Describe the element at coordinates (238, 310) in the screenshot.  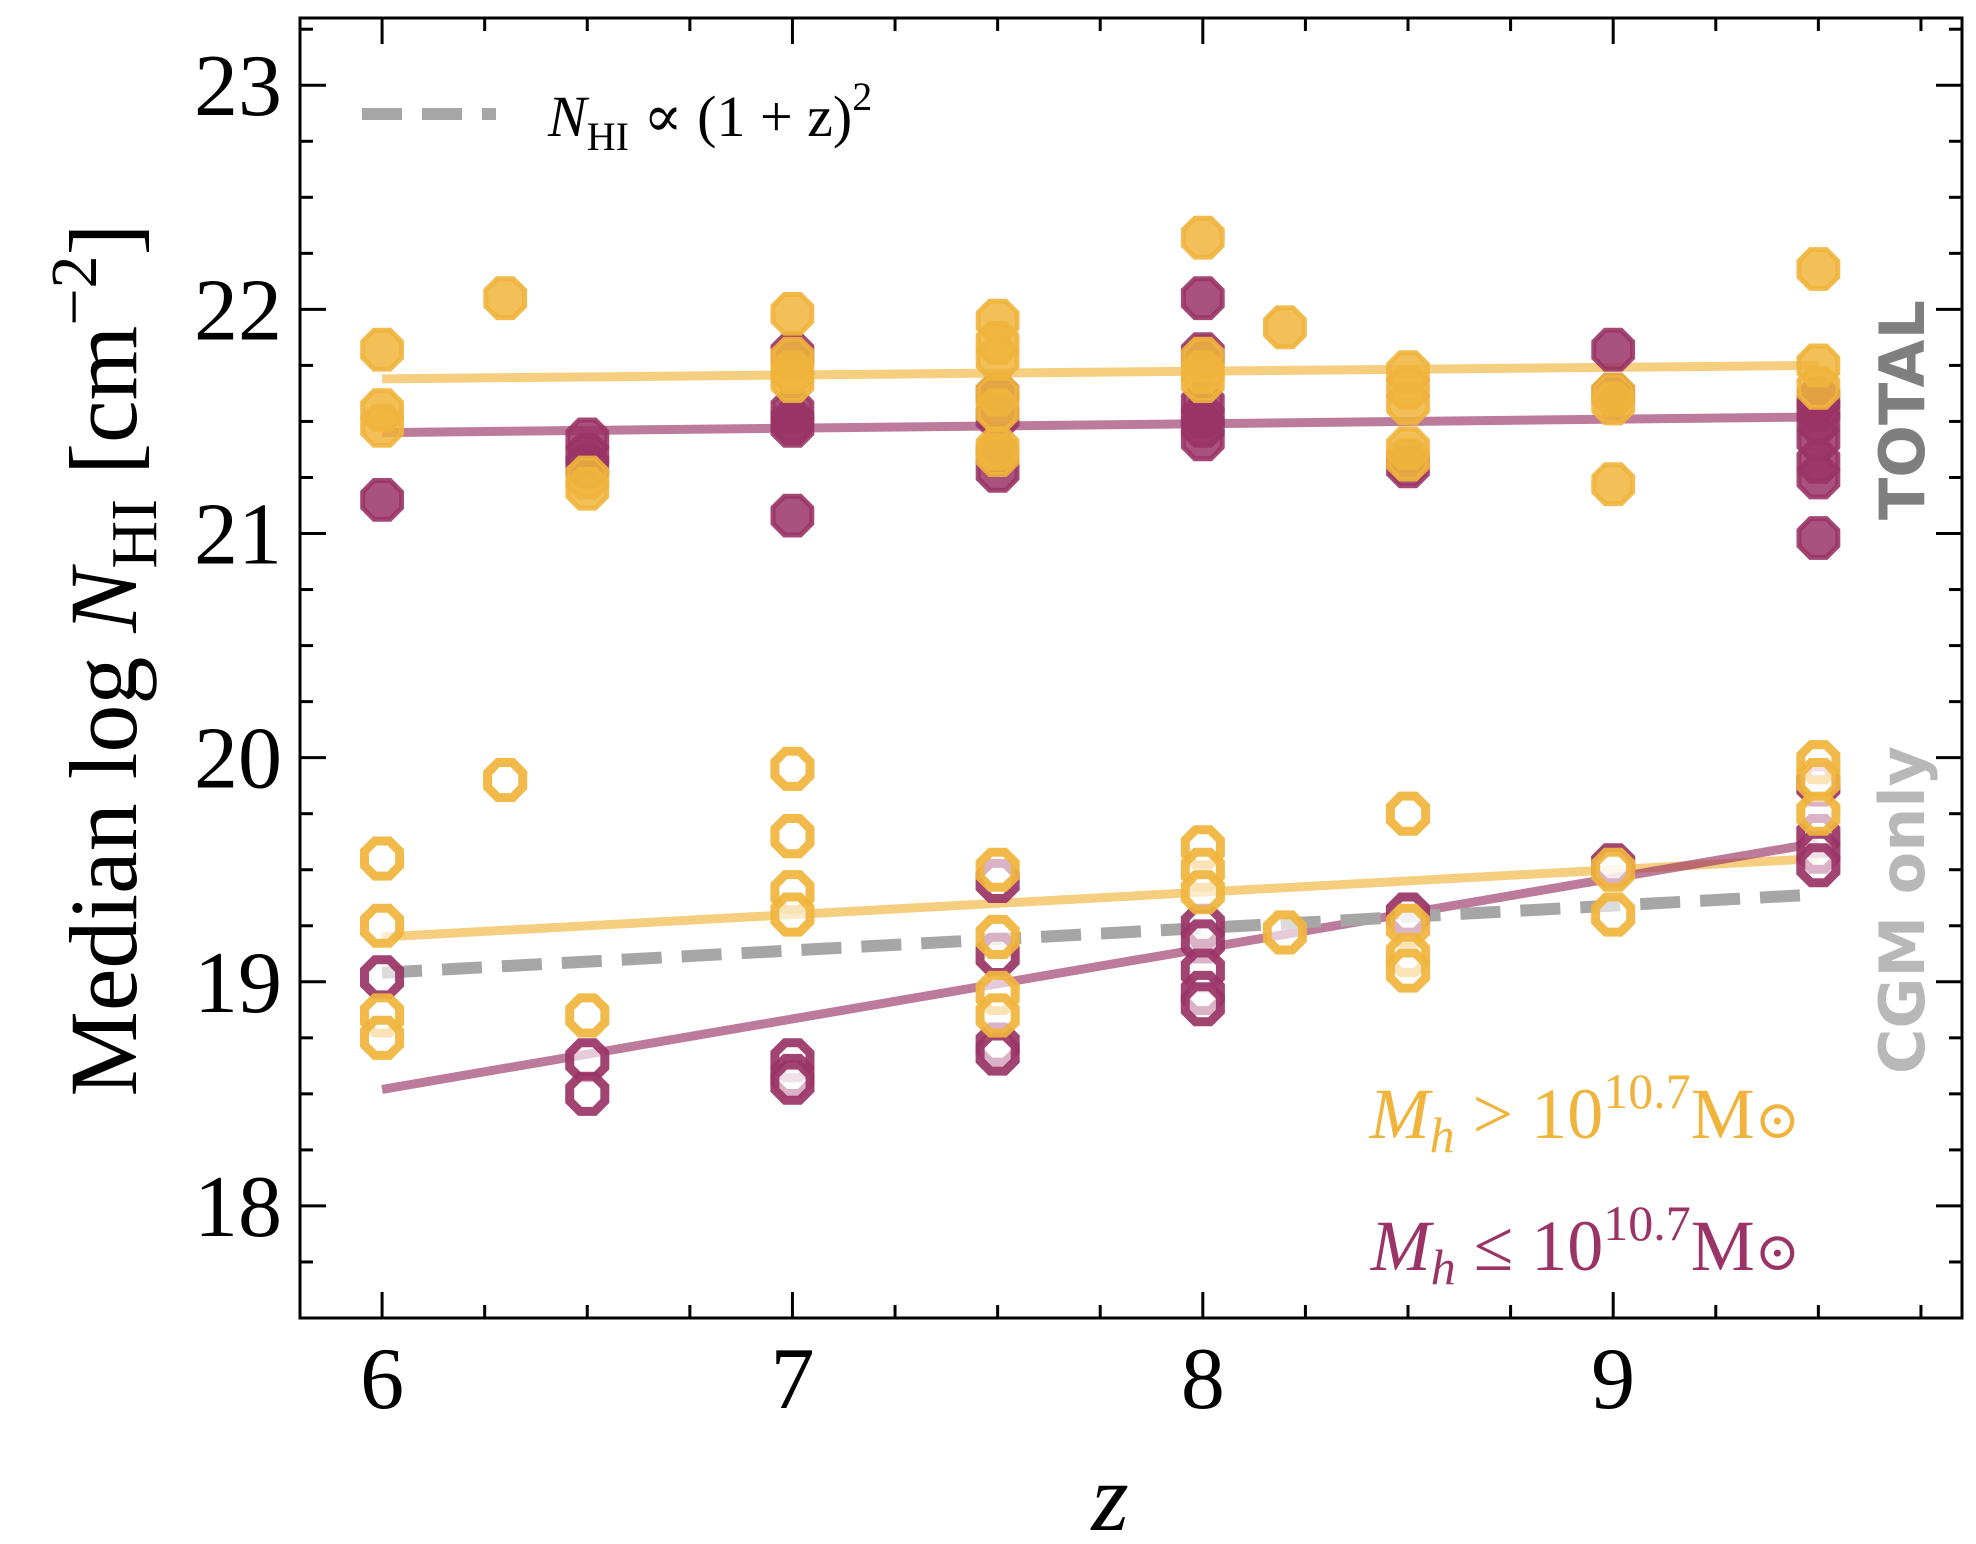
I see `y-tick-label: 22` at that location.